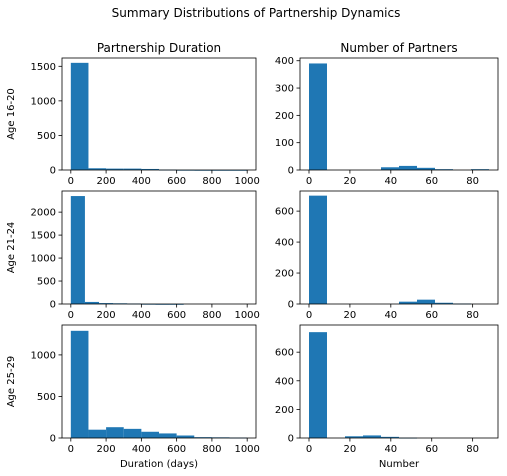 Image resolution: width=507 pixels, height=476 pixels. What do you see at coordinates (159, 48) in the screenshot?
I see `subplot-title: Partnership Duration` at bounding box center [159, 48].